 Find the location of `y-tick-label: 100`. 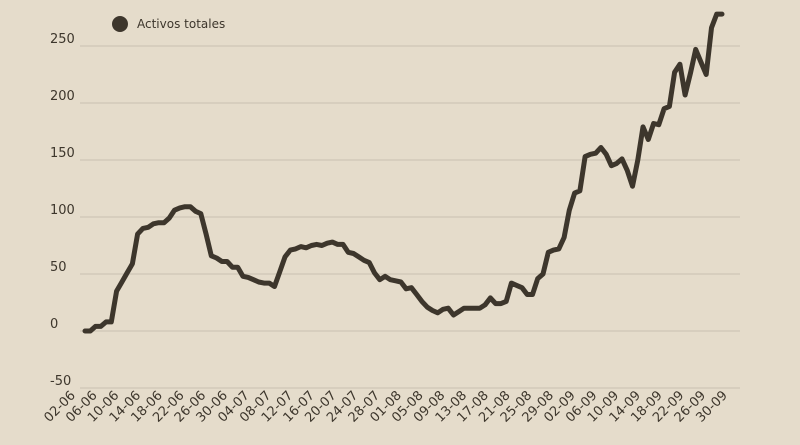

y-tick-label: 100 is located at coordinates (62, 210).